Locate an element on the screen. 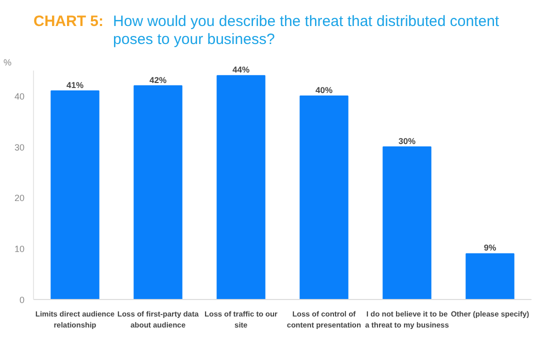 The width and height of the screenshot is (550, 344). data-label: 30% is located at coordinates (407, 141).